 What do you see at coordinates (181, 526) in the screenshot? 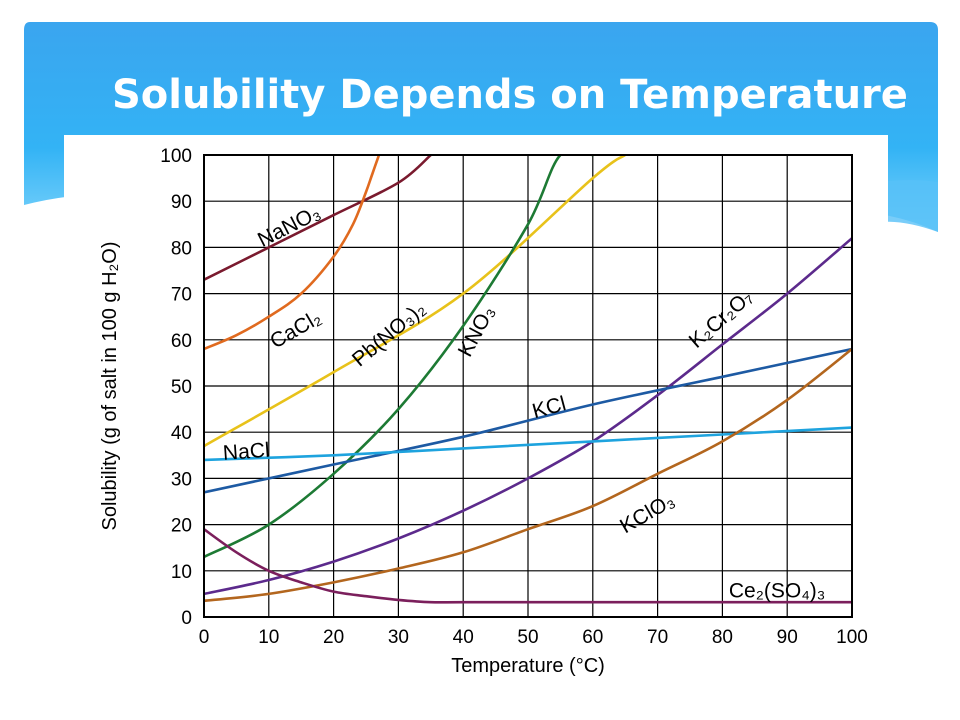
I see `y-tick-label: 20` at bounding box center [181, 526].